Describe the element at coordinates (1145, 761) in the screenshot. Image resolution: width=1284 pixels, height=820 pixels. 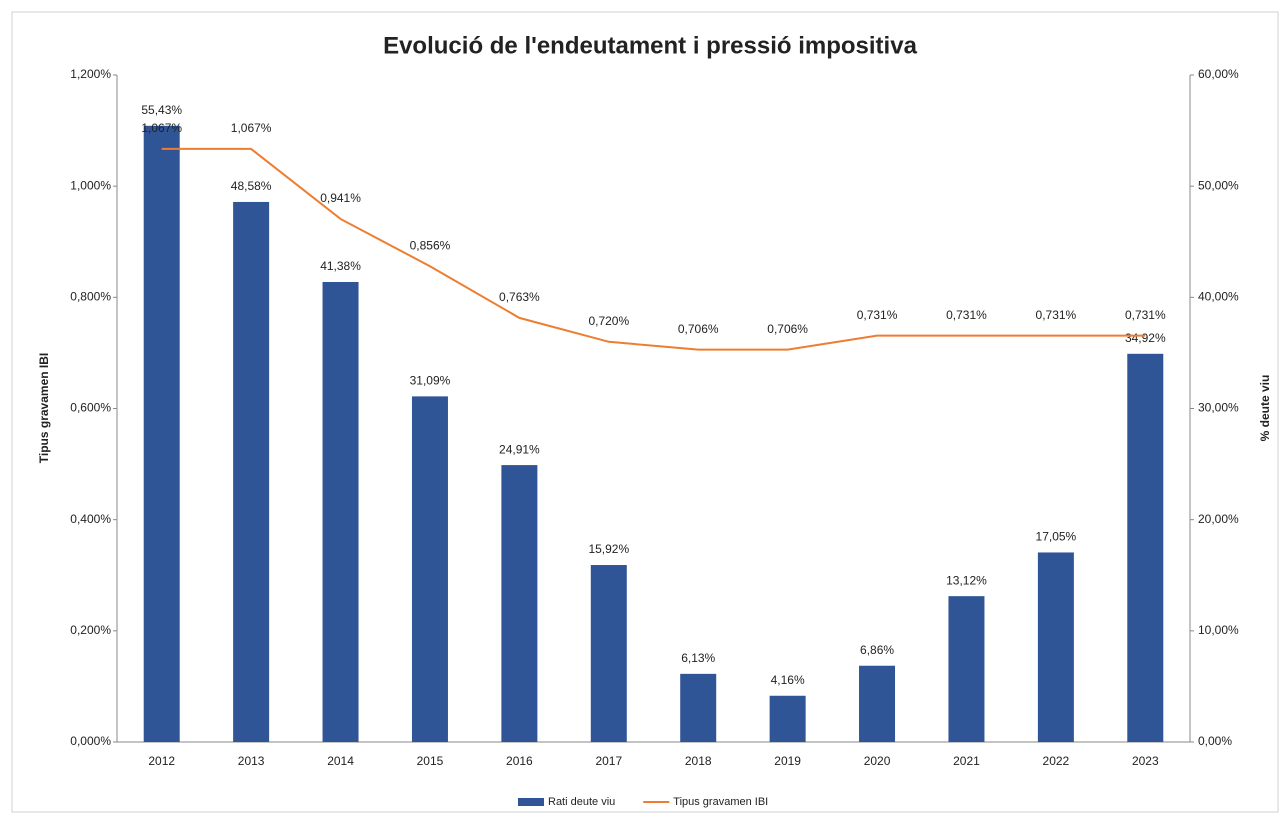
I see `x-tick-label: 2023` at that location.